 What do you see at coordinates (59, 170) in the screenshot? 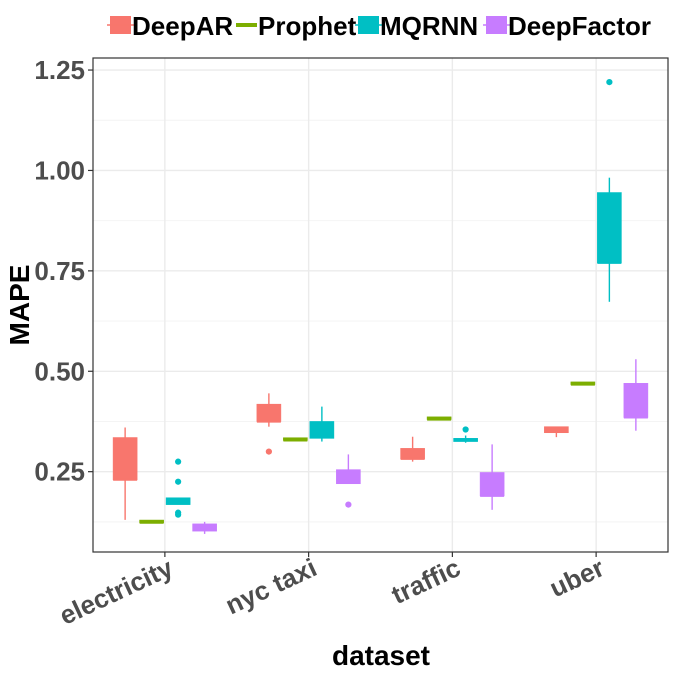
I see `y-tick-label: 1.00` at bounding box center [59, 170].